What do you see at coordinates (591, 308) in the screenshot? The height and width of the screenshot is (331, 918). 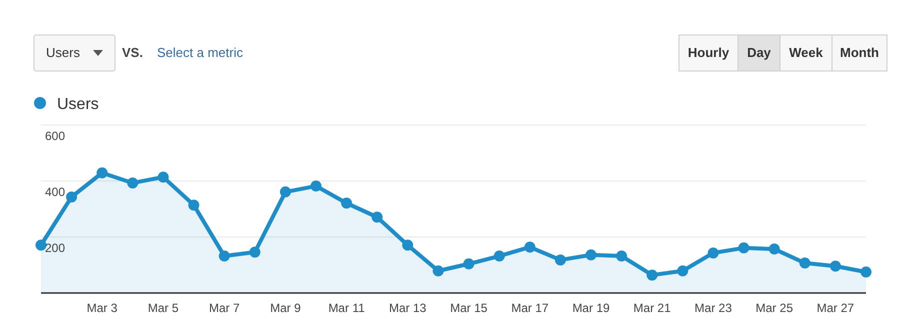 I see `x-tick-label: Mar 19` at bounding box center [591, 308].